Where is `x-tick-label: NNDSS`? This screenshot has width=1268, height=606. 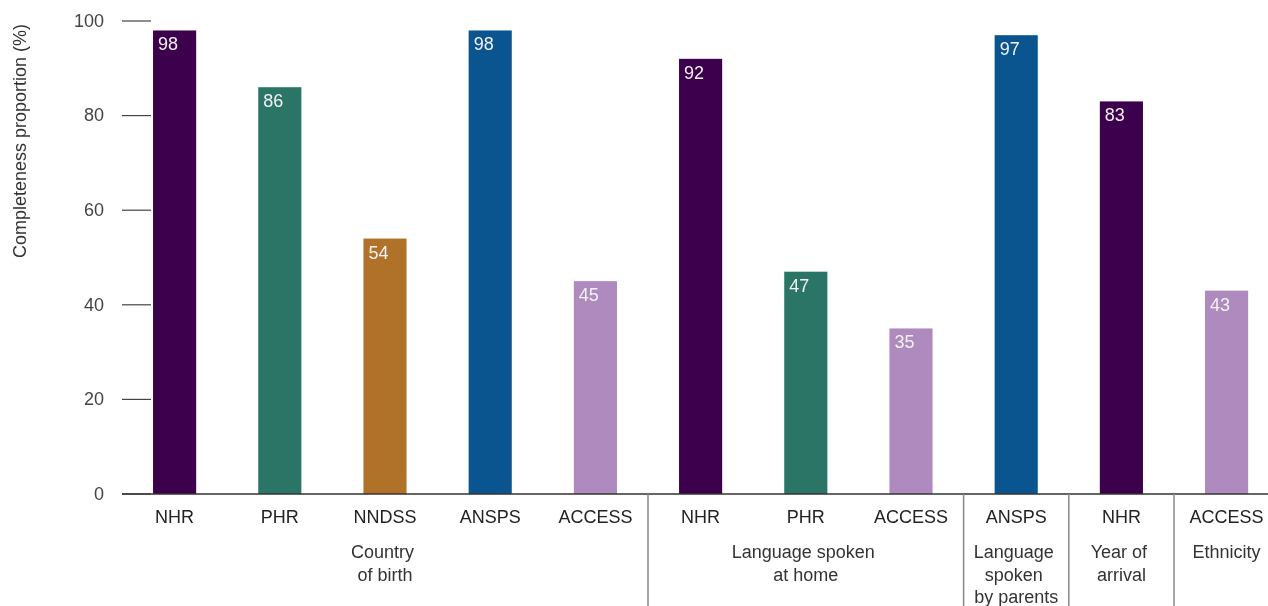
x-tick-label: NNDSS is located at coordinates (385, 516).